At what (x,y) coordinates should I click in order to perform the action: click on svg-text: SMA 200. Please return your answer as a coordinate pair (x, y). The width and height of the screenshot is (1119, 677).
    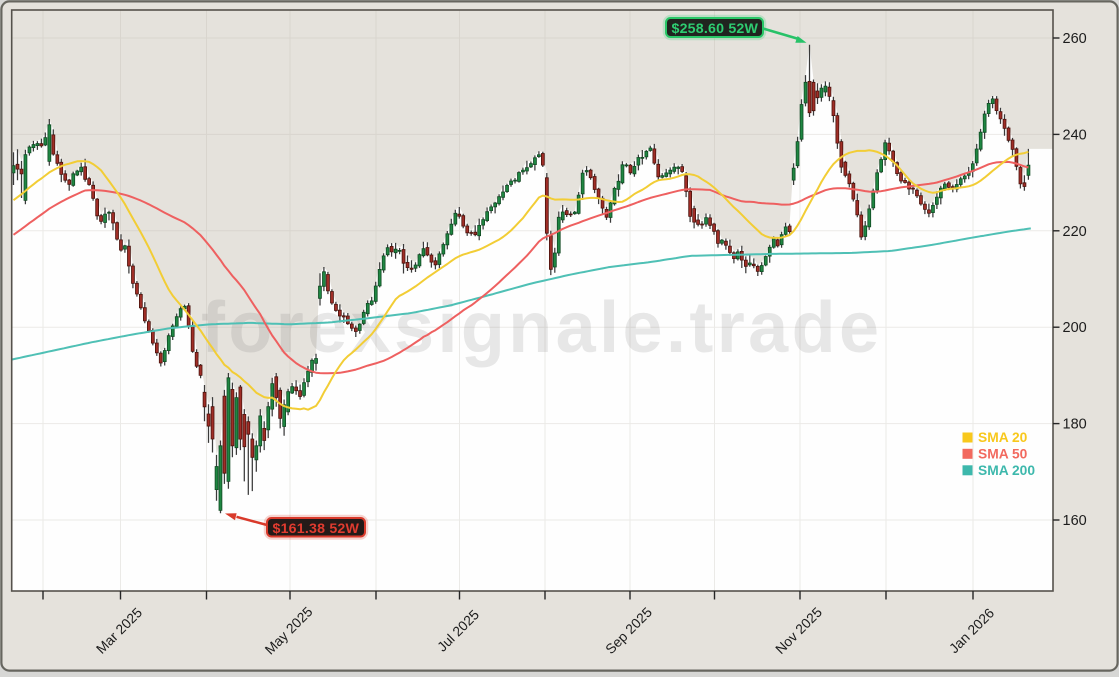
    Looking at the image, I should click on (1006, 470).